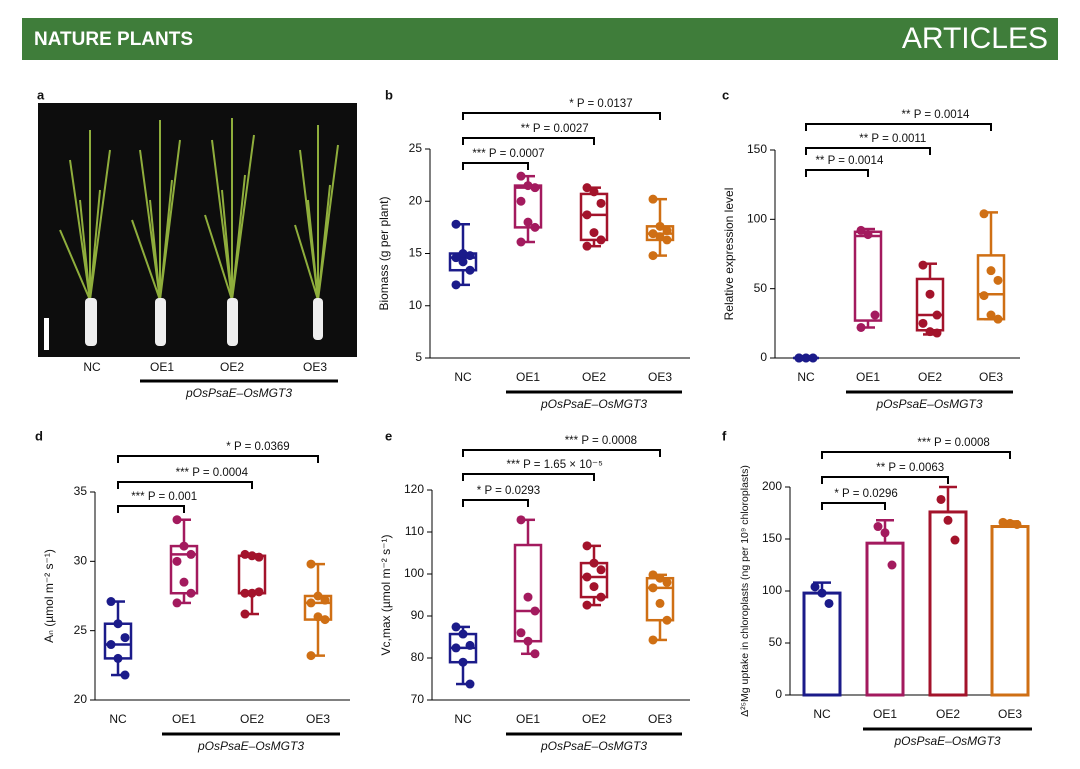 Image resolution: width=1080 pixels, height=769 pixels. I want to click on photo-label: OE3, so click(315, 367).